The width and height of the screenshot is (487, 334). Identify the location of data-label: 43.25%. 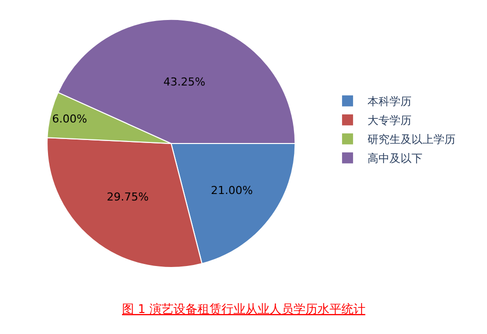
(184, 82).